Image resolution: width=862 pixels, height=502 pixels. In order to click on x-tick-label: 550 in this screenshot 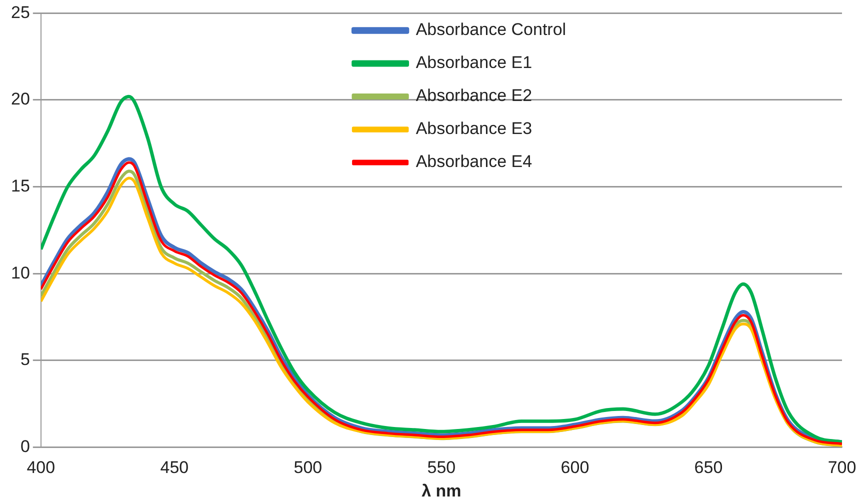, I will do `click(441, 468)`.